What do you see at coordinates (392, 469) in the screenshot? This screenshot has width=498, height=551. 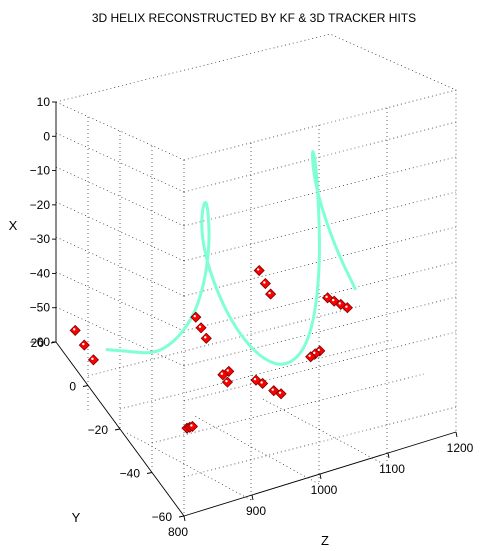 I see `z-tick-label: 1100` at bounding box center [392, 469].